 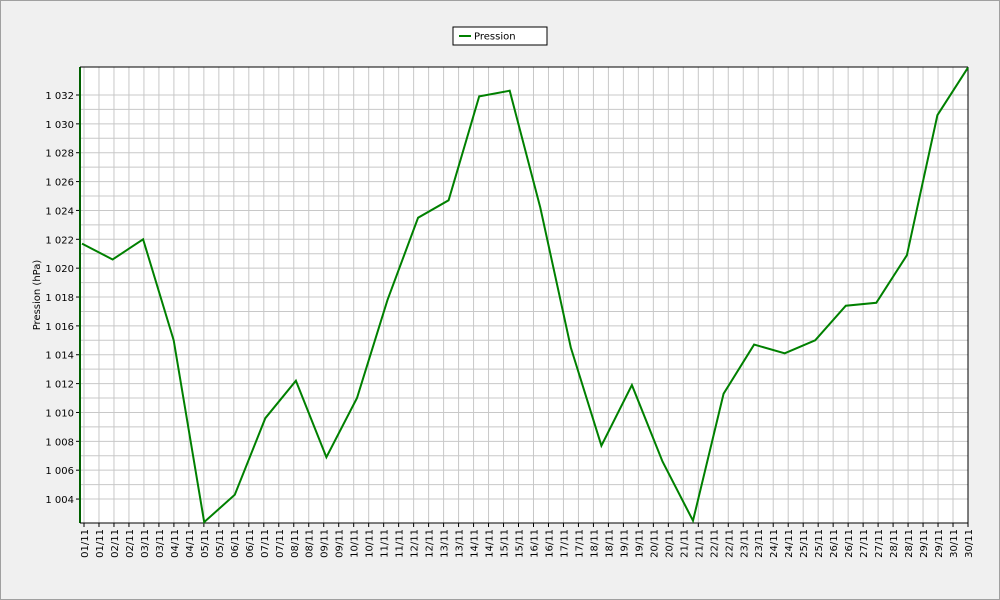 I want to click on y-tick-label: 1 016, so click(x=59, y=327).